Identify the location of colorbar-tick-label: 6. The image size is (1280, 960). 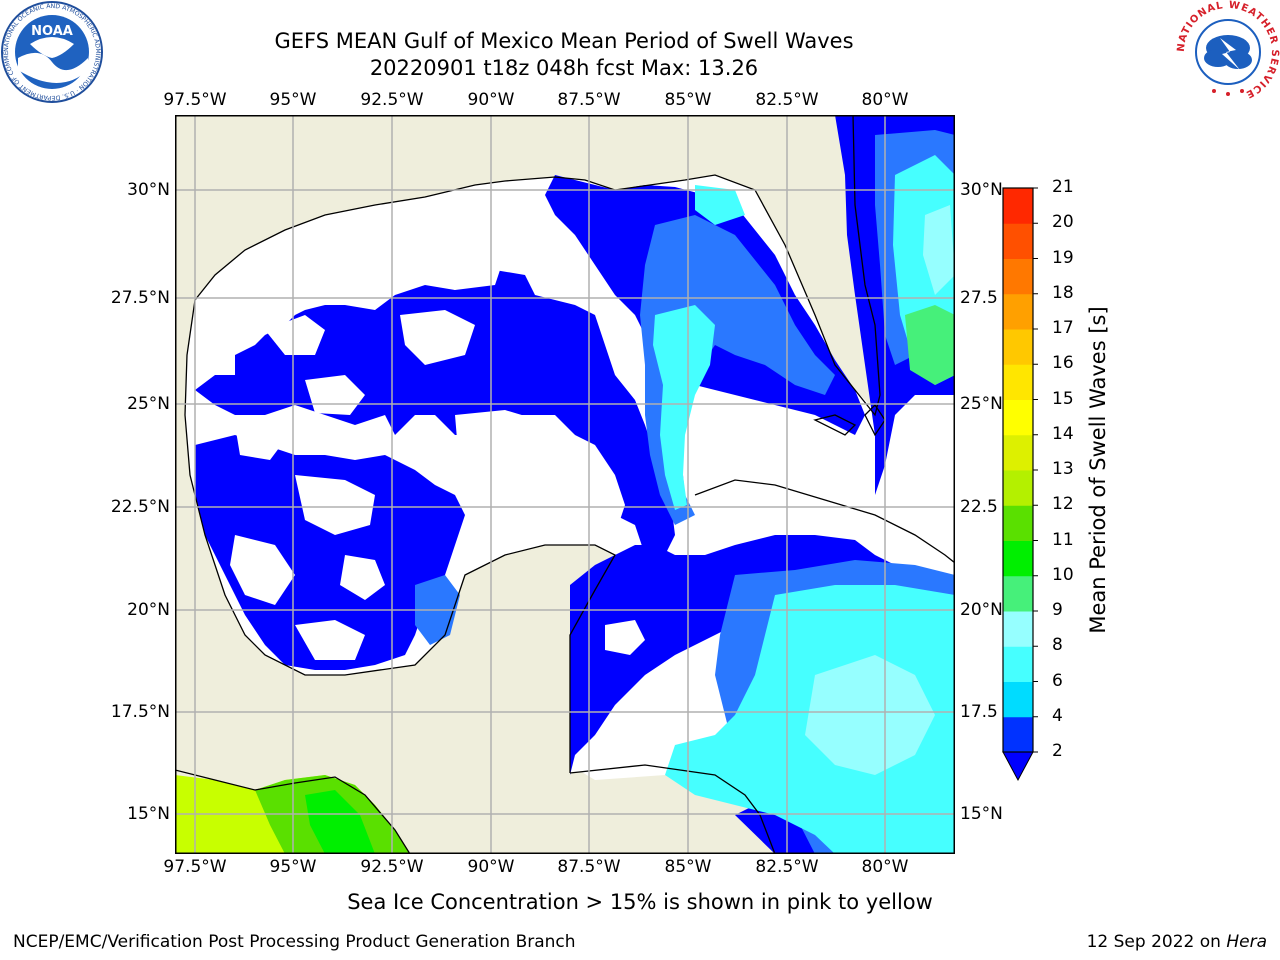
(1057, 680).